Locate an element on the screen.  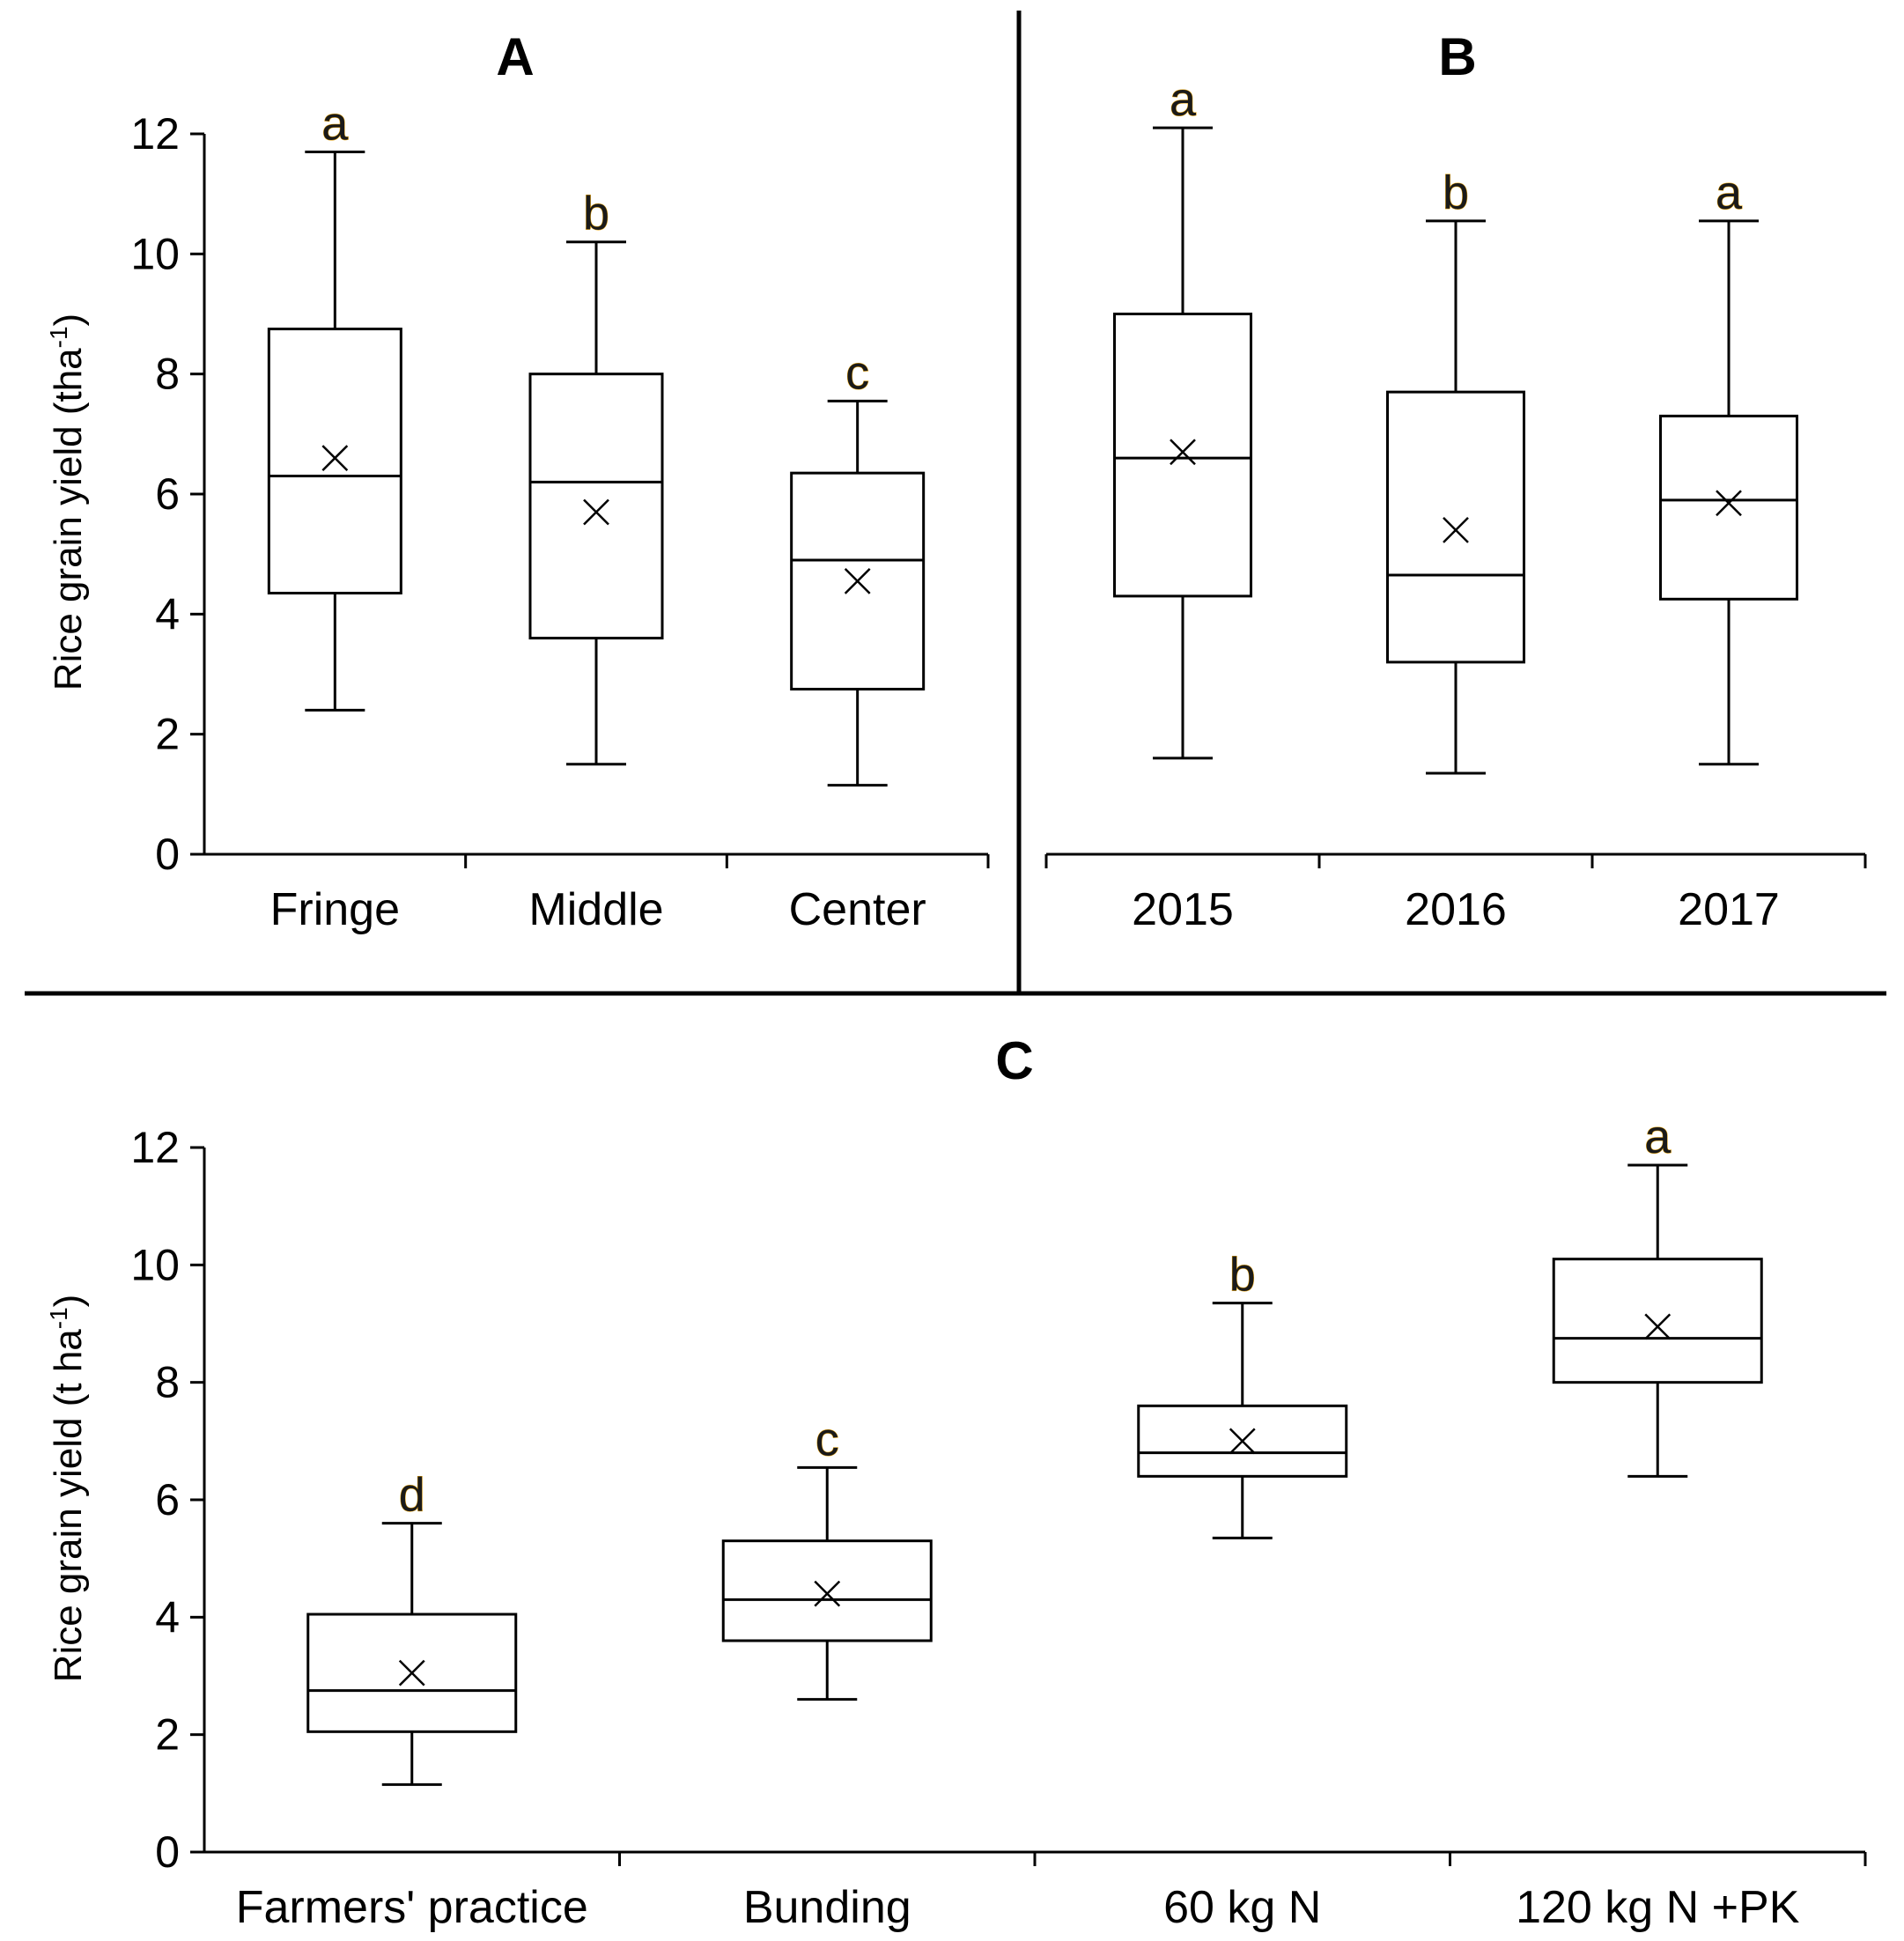
box-fringe: a is located at coordinates (334, 404).